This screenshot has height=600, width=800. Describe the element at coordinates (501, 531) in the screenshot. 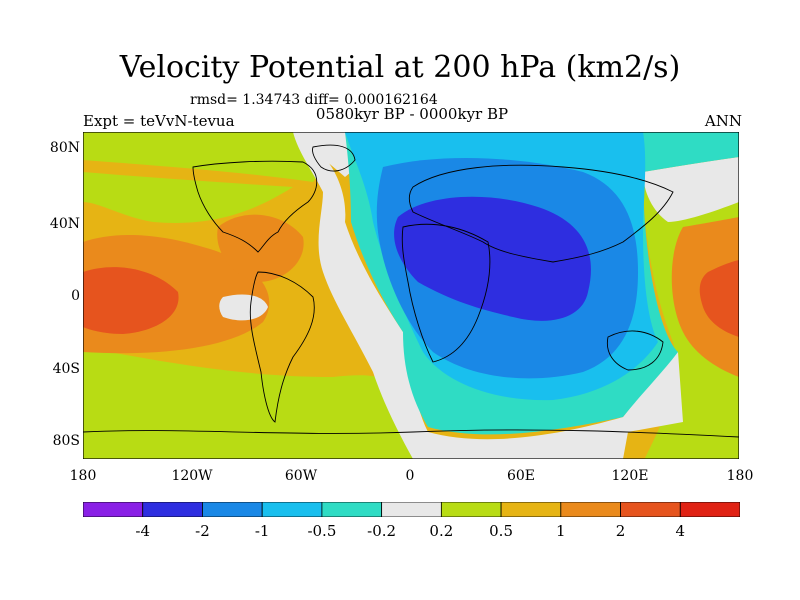

I see `colorbar-tick-label: 0.5` at that location.